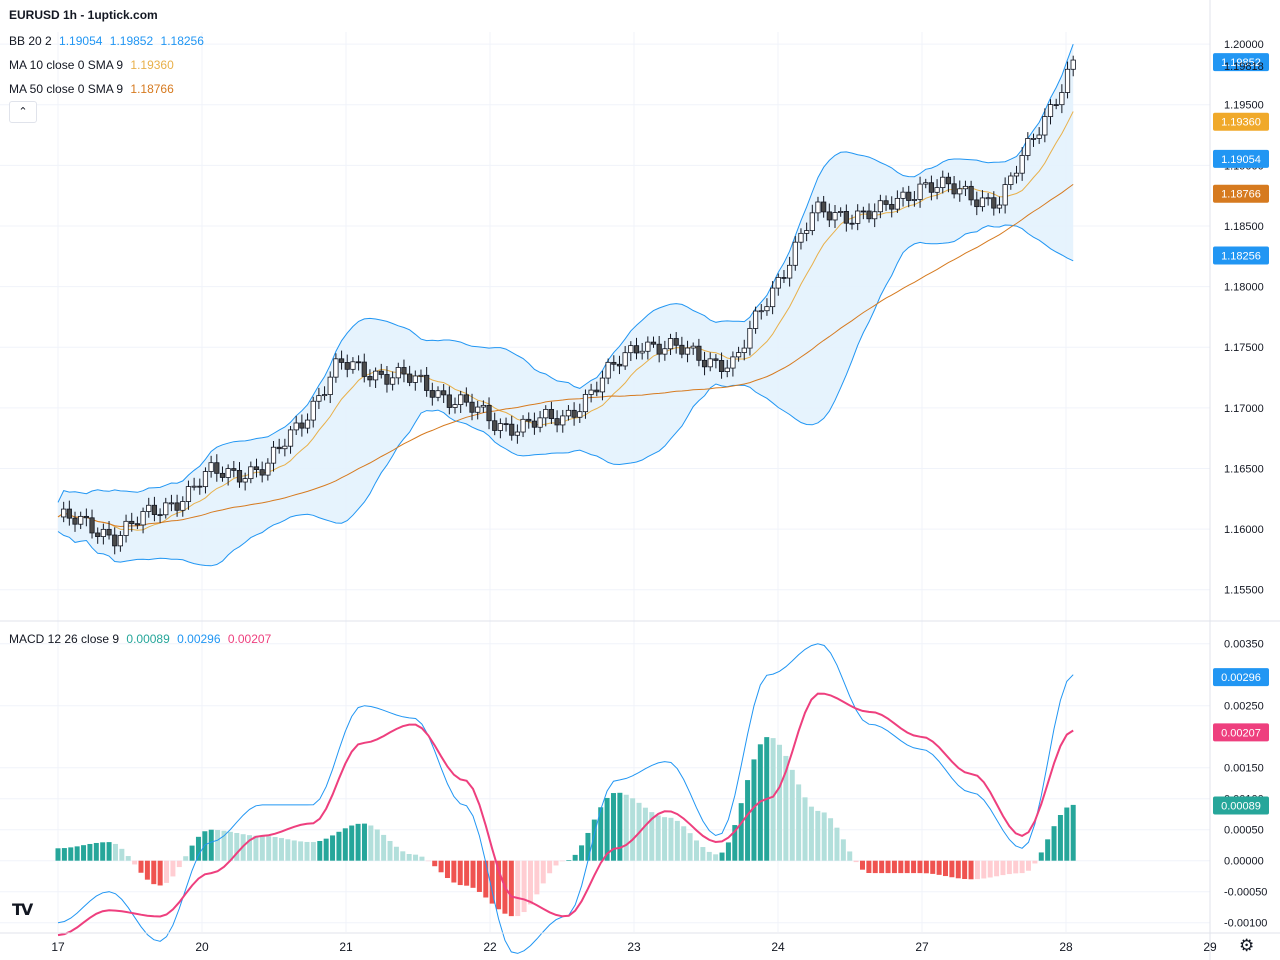 The width and height of the screenshot is (1280, 960). I want to click on y-tick-label: 1.19500, so click(1244, 106).